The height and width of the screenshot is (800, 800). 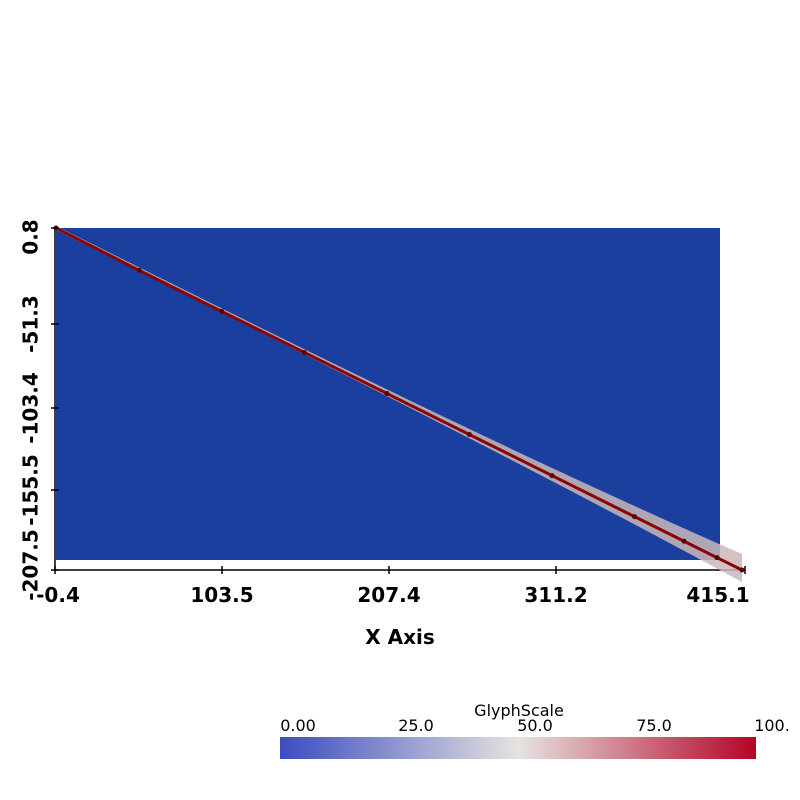 I want to click on x-tick-label: 415.1, so click(x=717, y=595).